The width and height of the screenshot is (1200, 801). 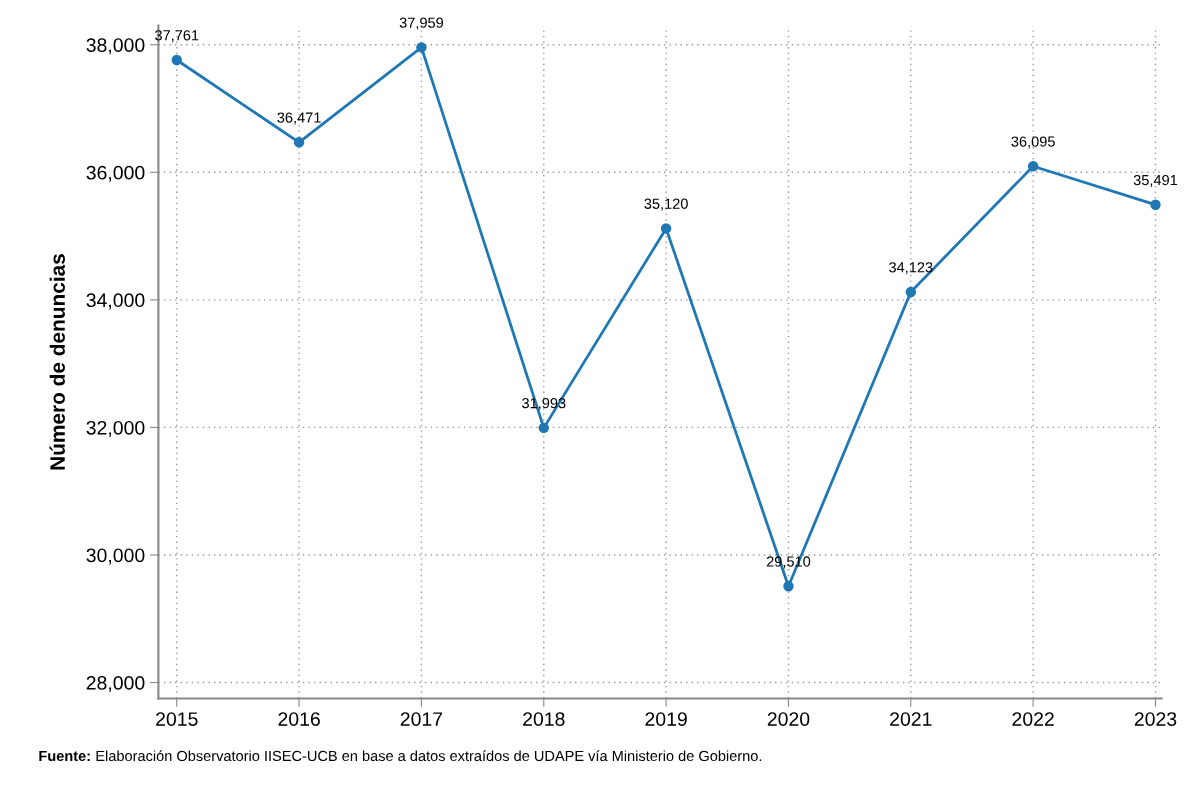 I want to click on source-note: Fuente: Elaboración Observatorio IISEC-UCB en base a datos extraídos de UDAPE vía Ministerio de Gobierno., so click(x=400, y=756).